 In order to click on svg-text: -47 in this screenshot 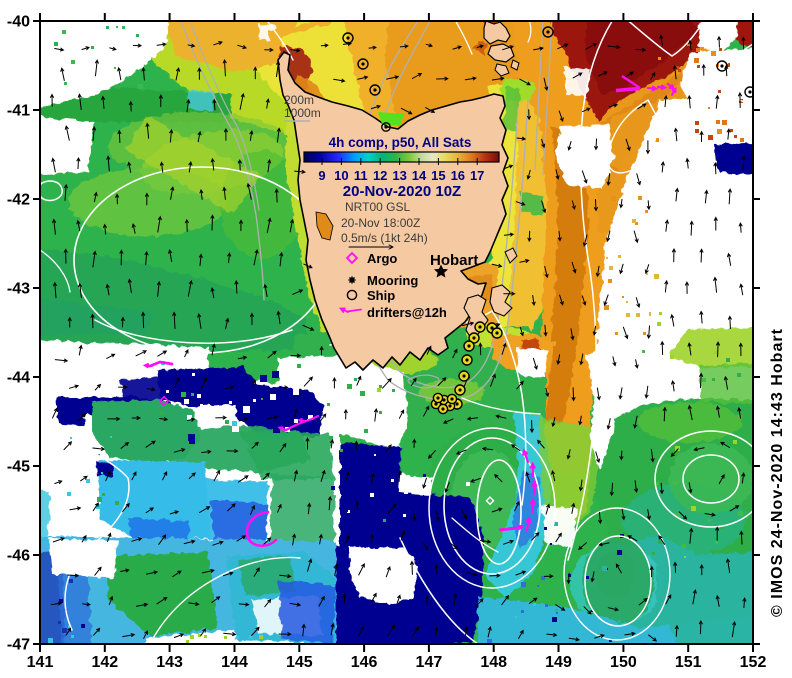, I will do `click(18, 645)`.